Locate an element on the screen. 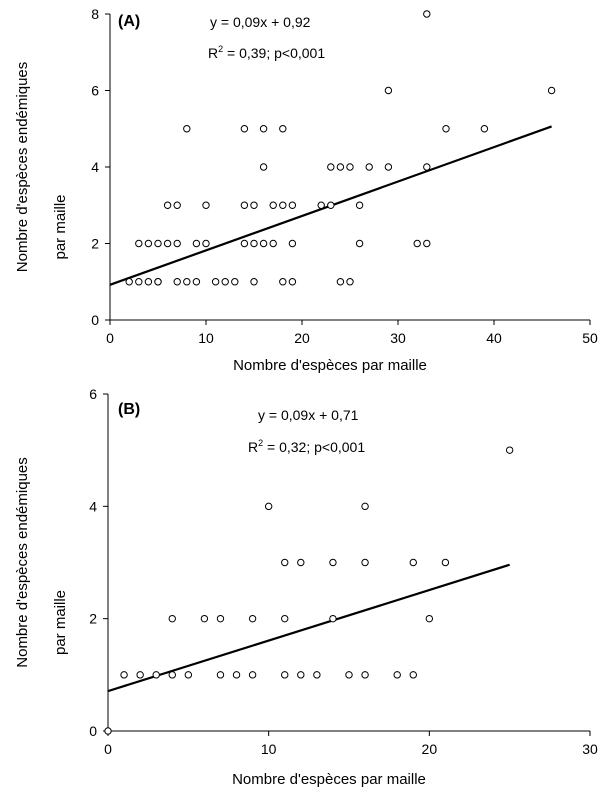 The width and height of the screenshot is (602, 792). r-squared-value: = 0,39; p<0,001 is located at coordinates (274, 53).